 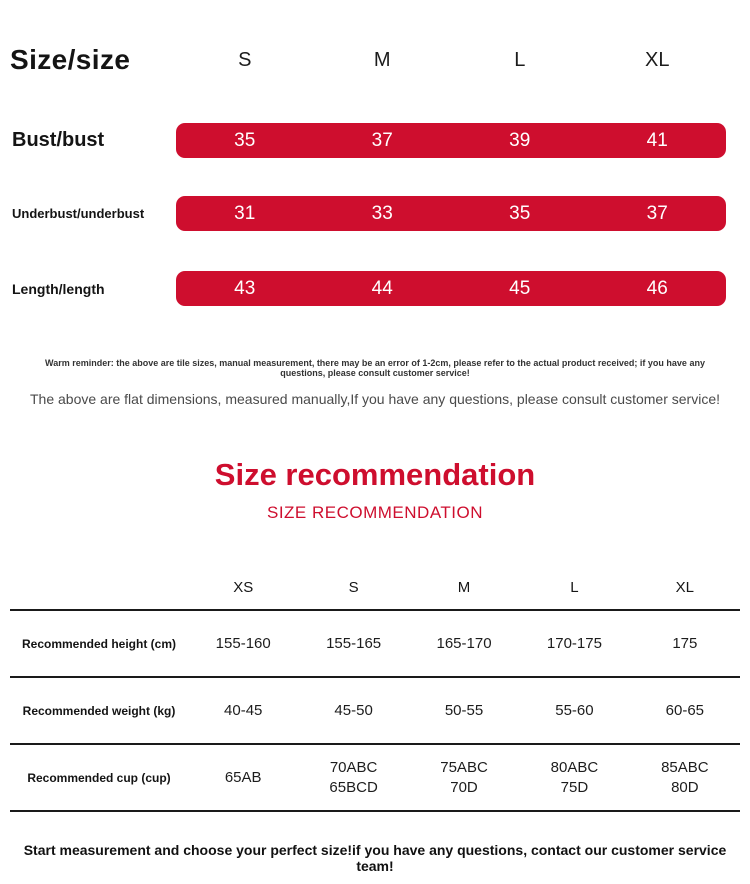 I want to click on table-row: Length/length 43 44 45 46, so click(x=375, y=288).